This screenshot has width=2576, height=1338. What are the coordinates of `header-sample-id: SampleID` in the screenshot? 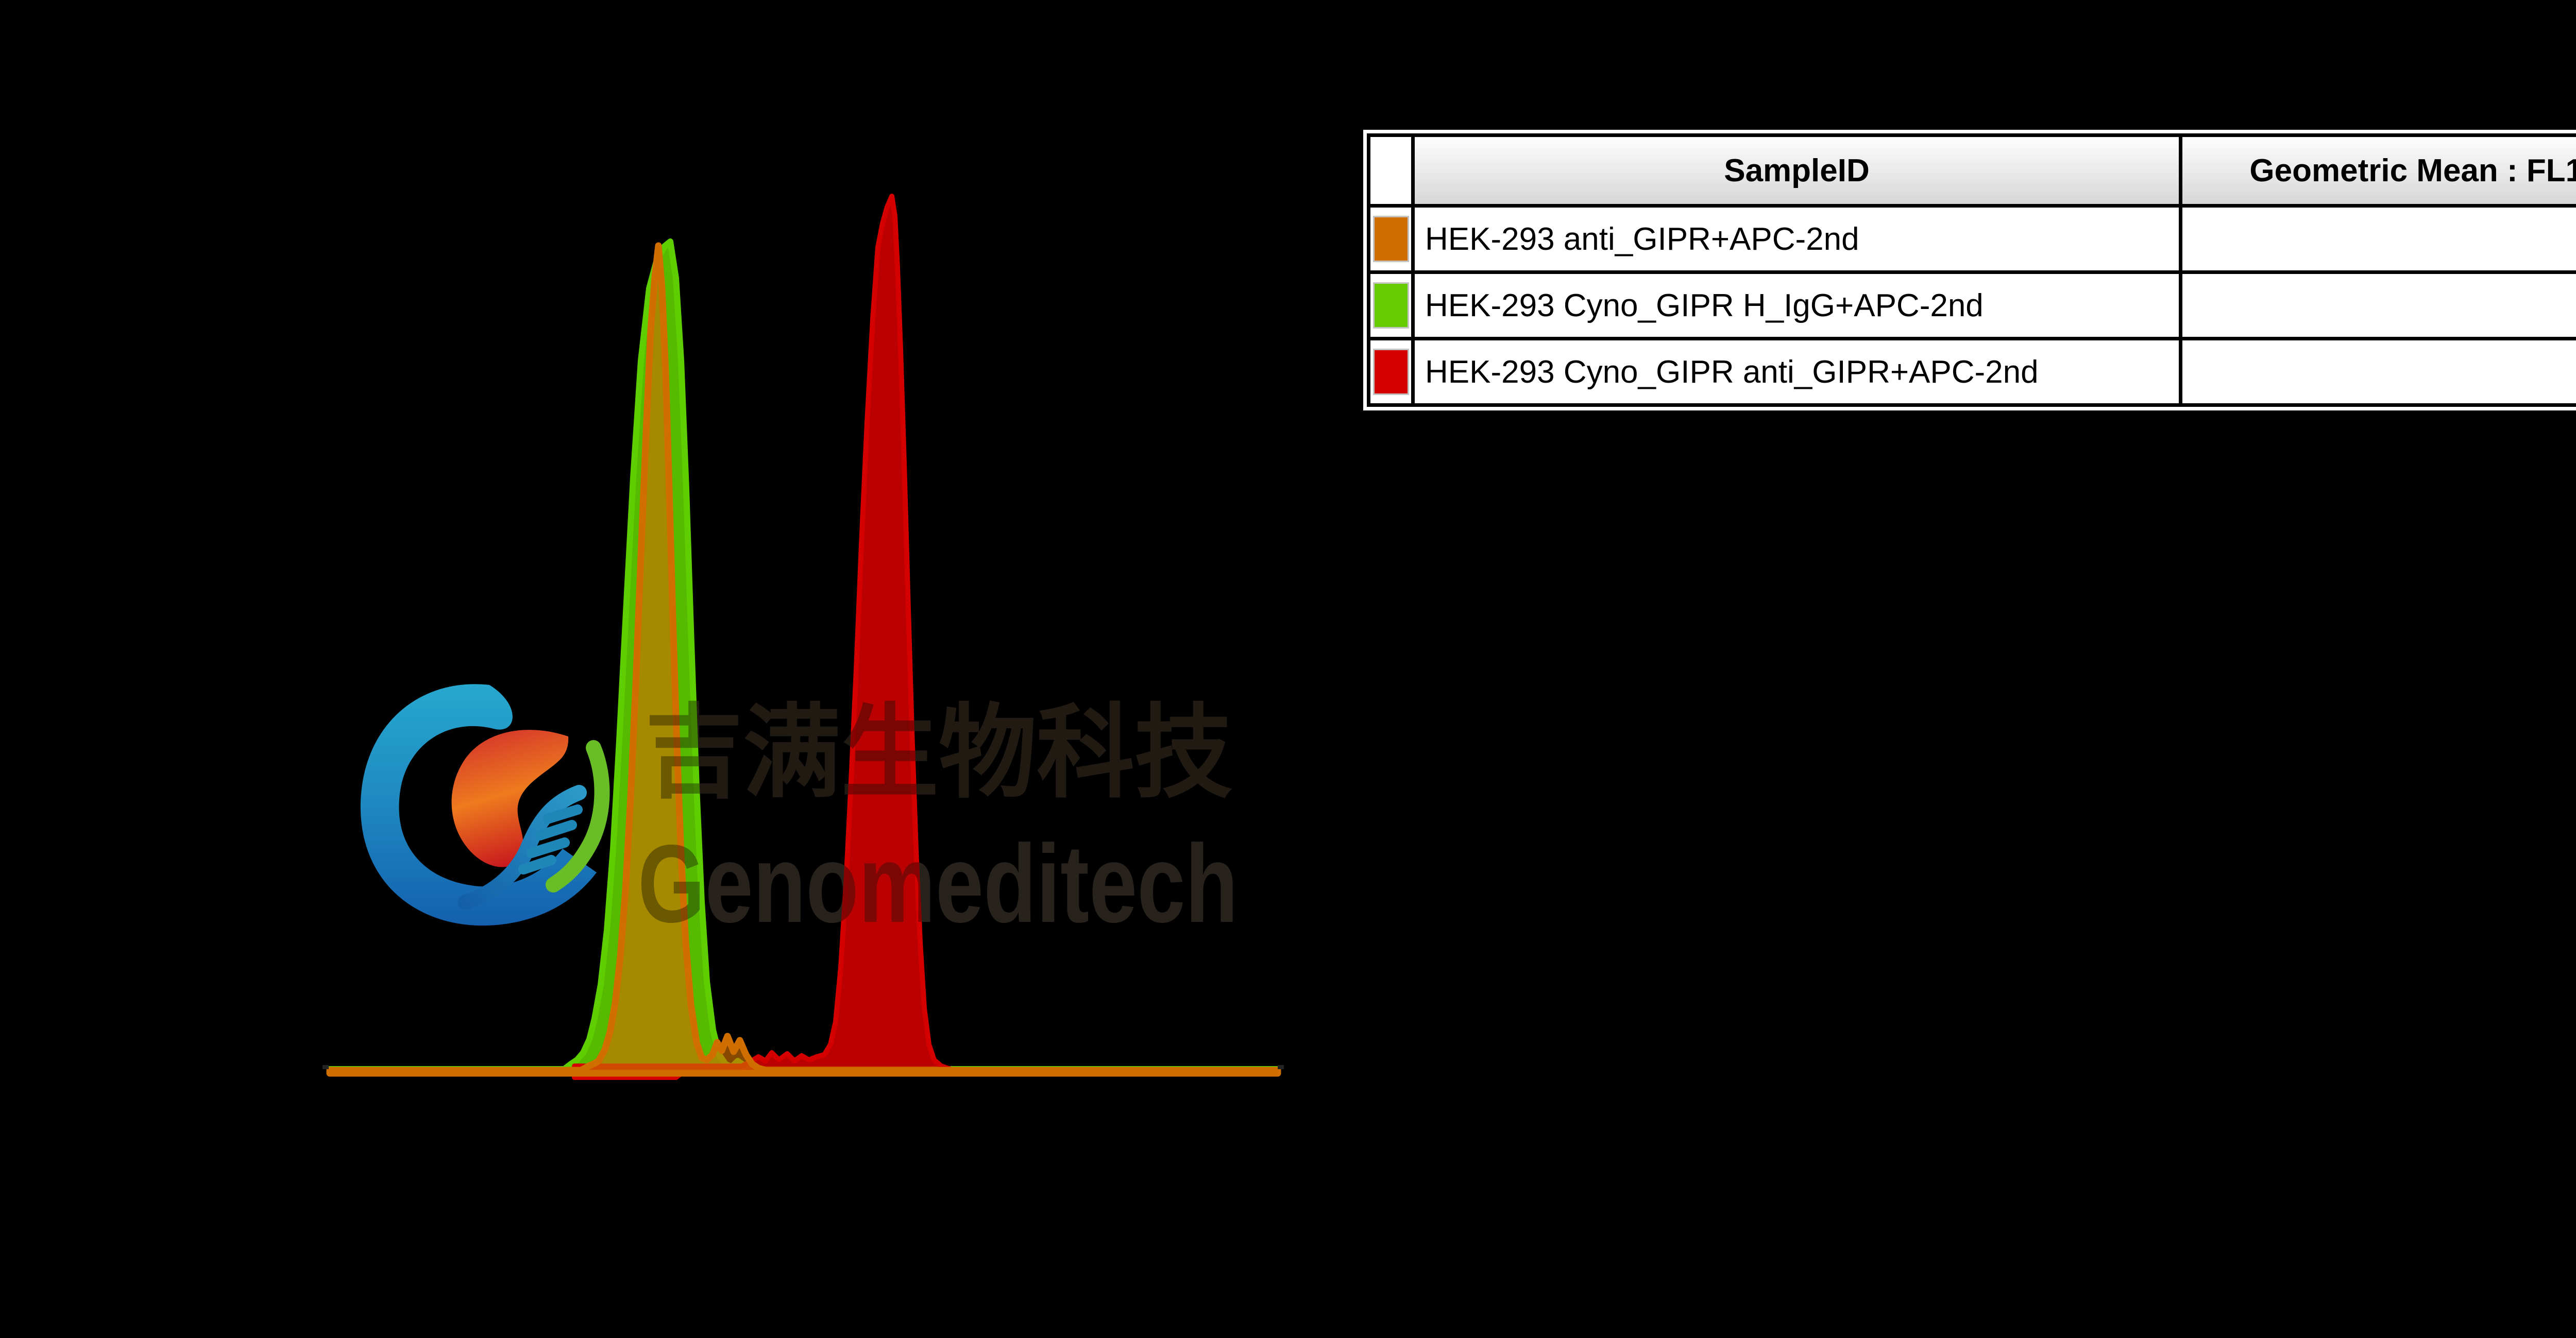 It's located at (1796, 170).